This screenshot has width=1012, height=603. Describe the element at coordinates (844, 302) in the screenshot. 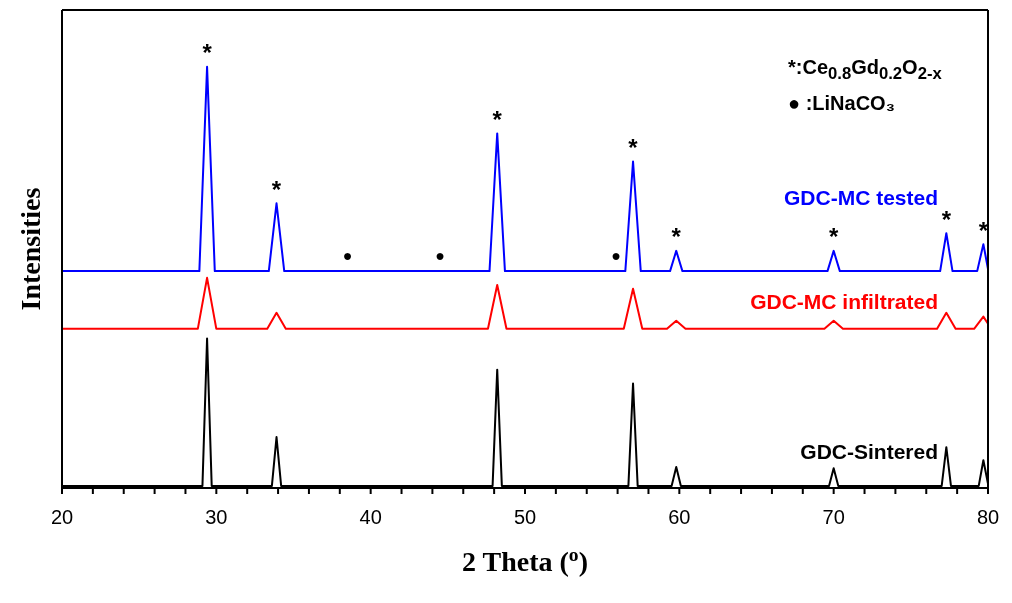

I see `series-label: GDC-MC infiltrated` at that location.